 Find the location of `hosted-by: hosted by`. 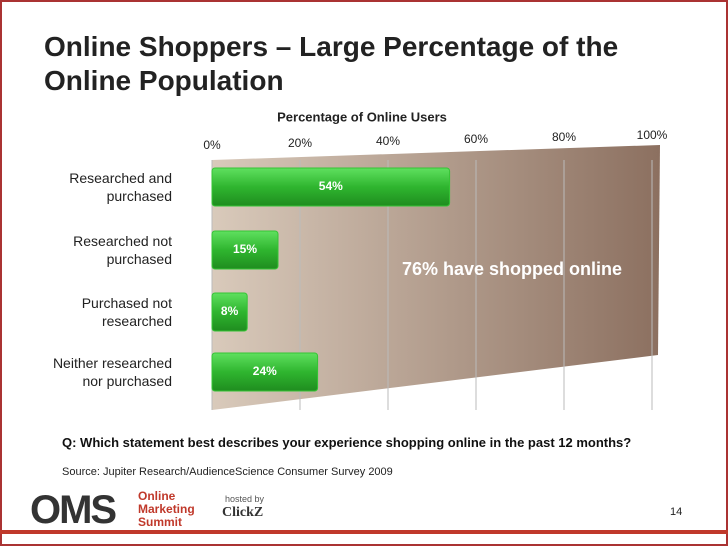

hosted-by: hosted by is located at coordinates (245, 499).